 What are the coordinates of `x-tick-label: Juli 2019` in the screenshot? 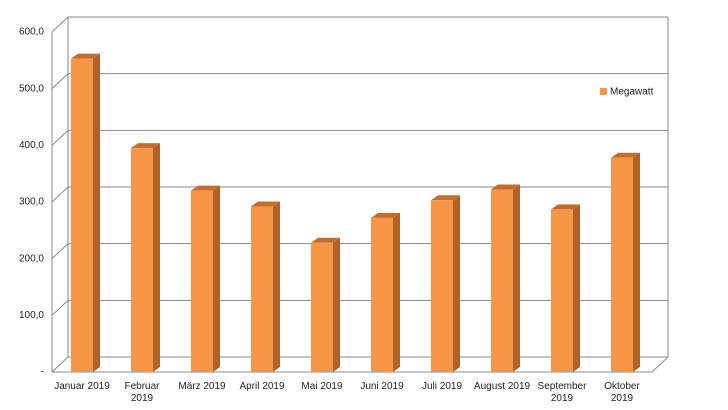 It's located at (442, 386).